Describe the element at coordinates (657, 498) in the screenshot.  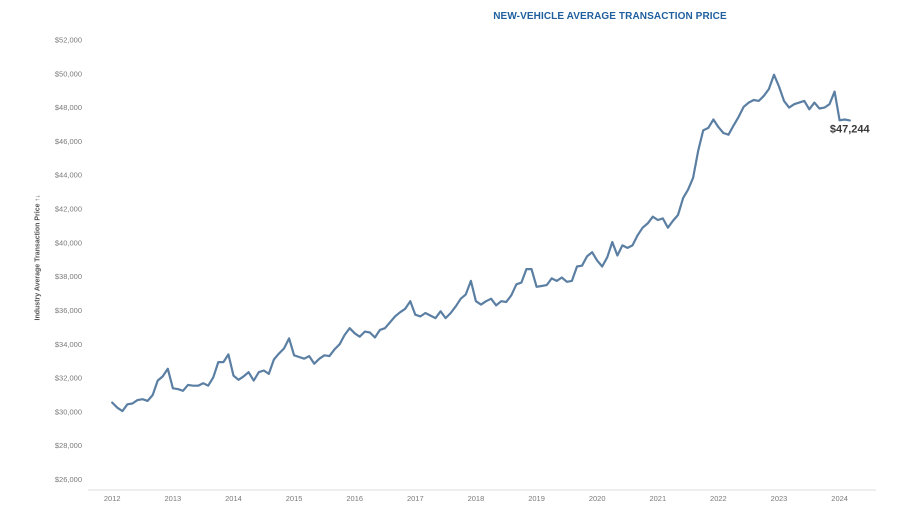
I see `x-tick-label: 2021` at that location.